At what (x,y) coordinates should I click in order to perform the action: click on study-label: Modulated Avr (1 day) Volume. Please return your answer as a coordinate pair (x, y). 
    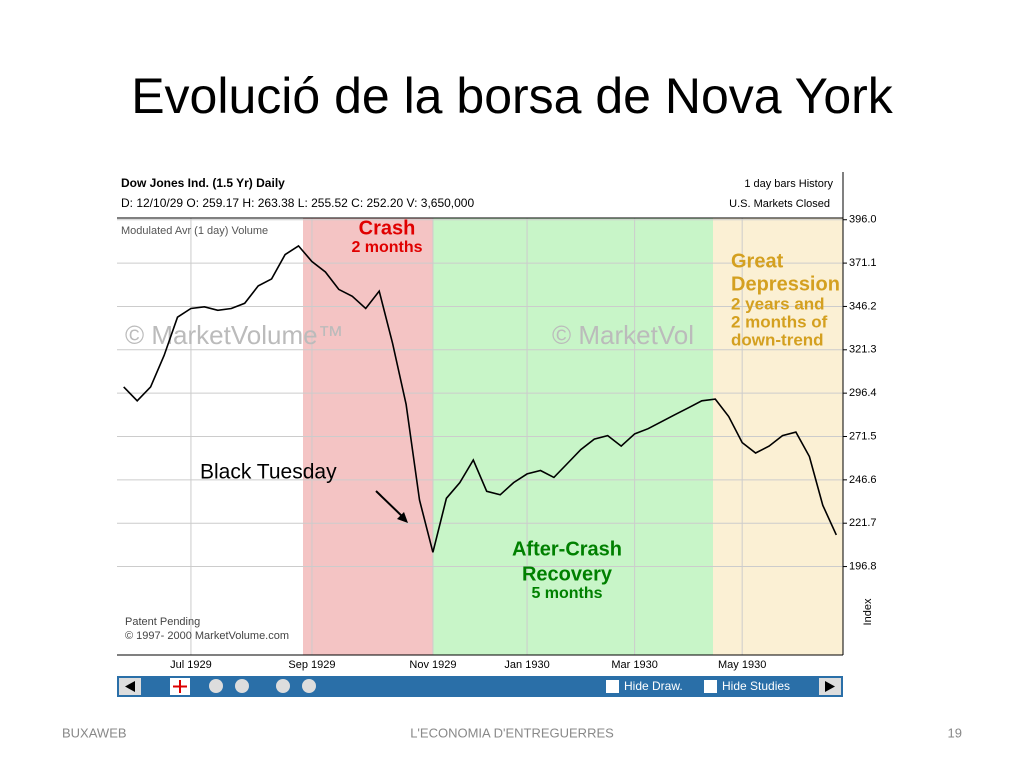
    Looking at the image, I should click on (194, 231).